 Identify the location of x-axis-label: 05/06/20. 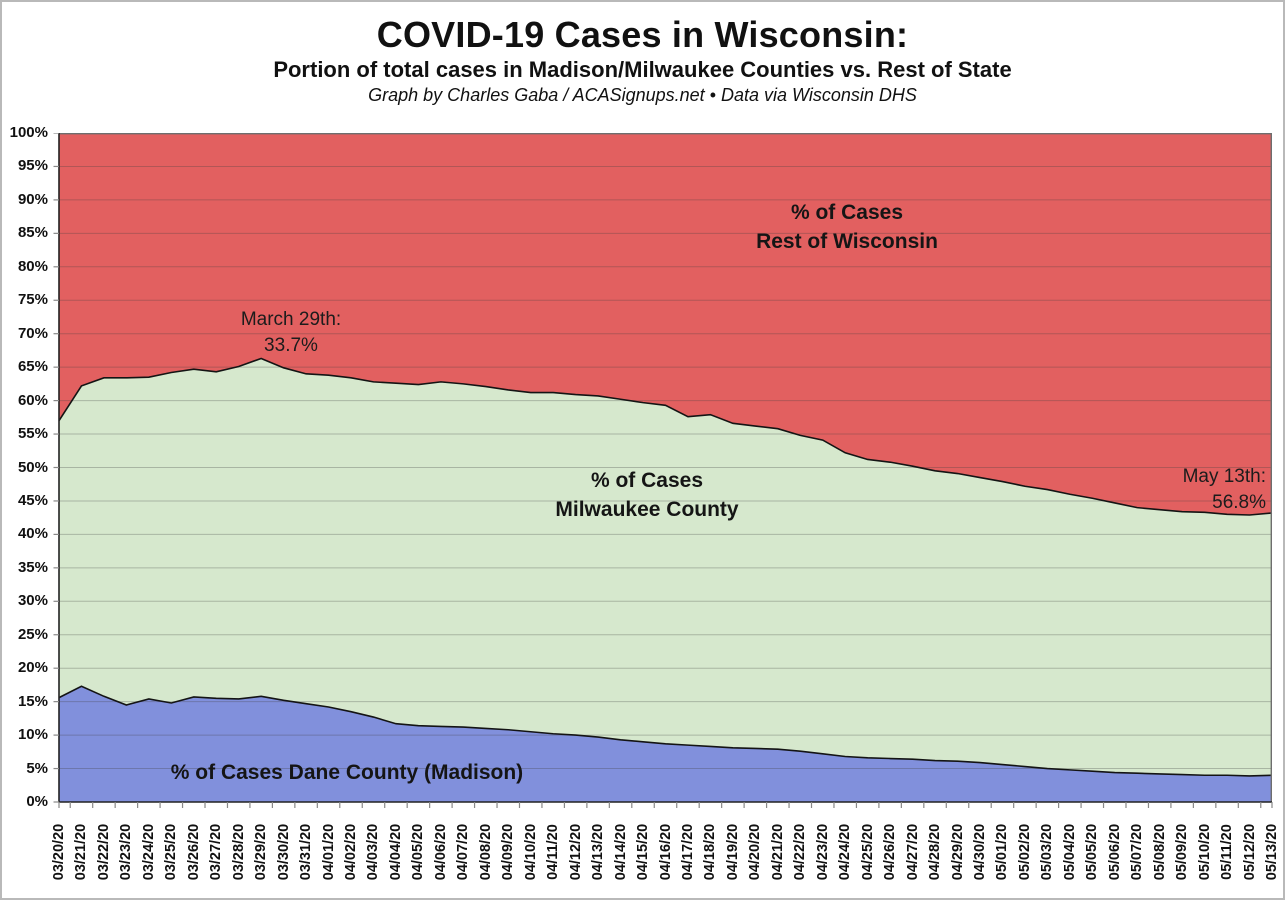
(1114, 852).